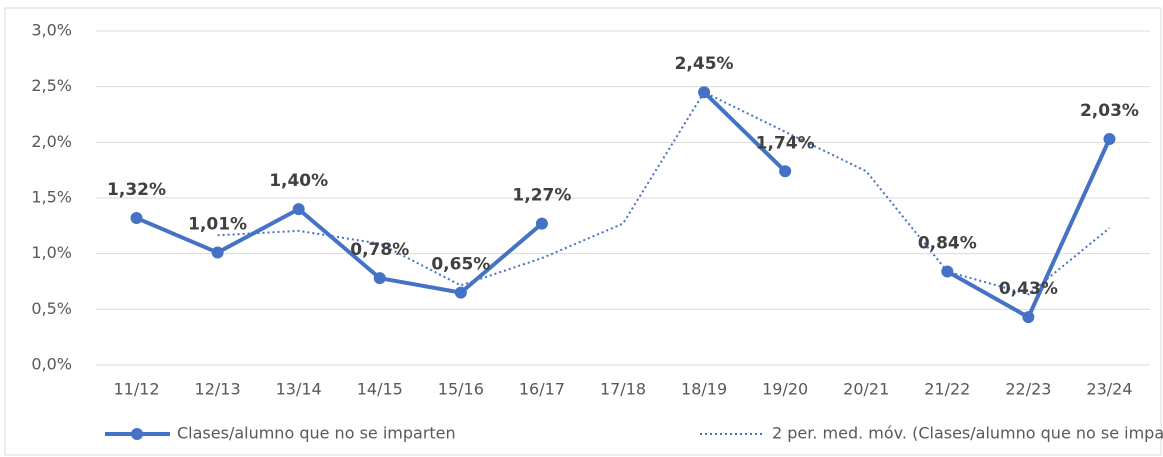  I want to click on y-tick-label: 1,0%, so click(51, 252).